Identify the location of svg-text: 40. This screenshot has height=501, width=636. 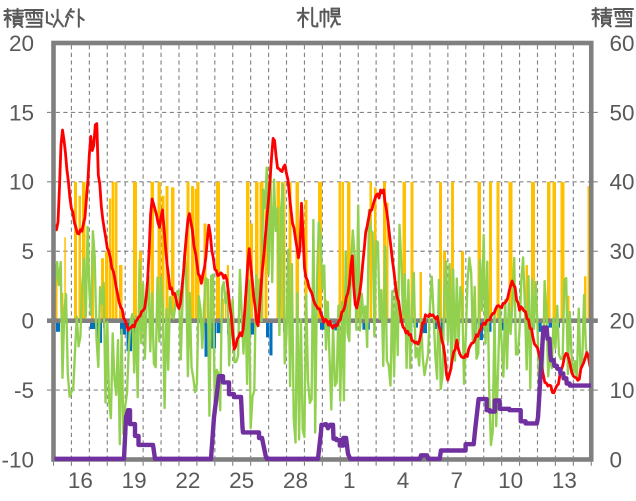
(622, 182).